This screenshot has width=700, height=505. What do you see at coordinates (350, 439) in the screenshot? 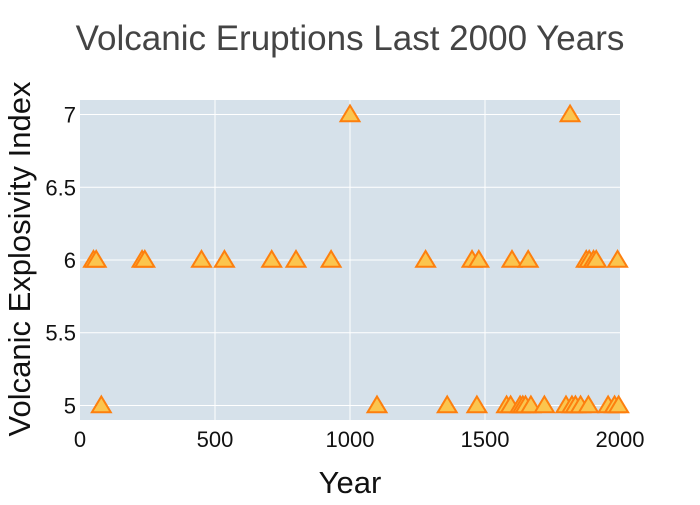
I see `x-tick-label: 1000` at bounding box center [350, 439].